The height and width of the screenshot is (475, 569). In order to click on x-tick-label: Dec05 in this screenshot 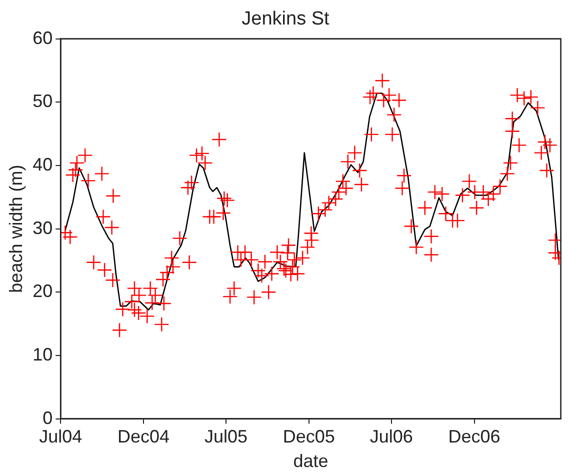, I will do `click(308, 436)`.